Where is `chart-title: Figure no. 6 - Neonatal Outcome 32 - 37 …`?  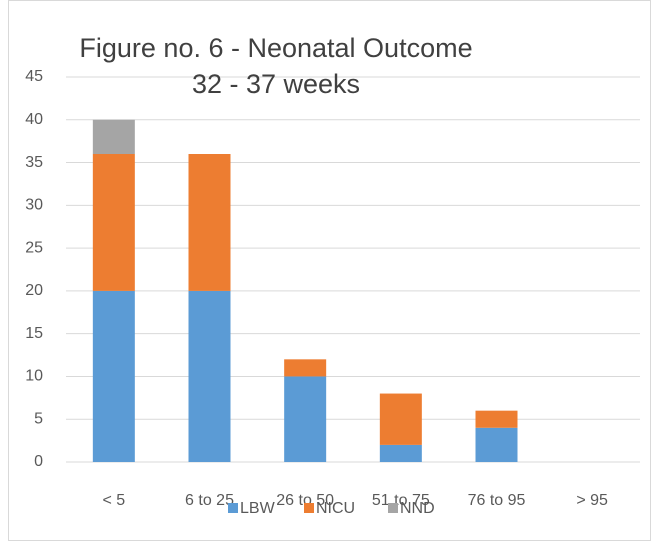
chart-title: Figure no. 6 - Neonatal Outcome 32 - 37 … is located at coordinates (276, 66).